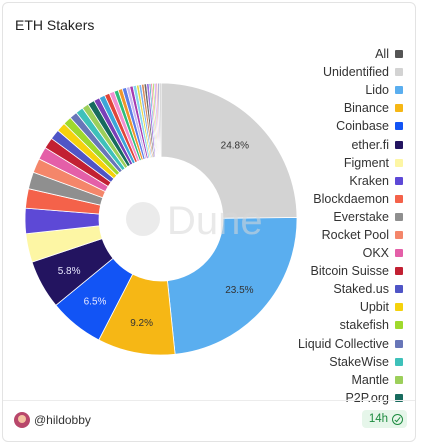  Describe the element at coordinates (349, 271) in the screenshot. I see `legend-label: Bitcoin Suisse` at that location.